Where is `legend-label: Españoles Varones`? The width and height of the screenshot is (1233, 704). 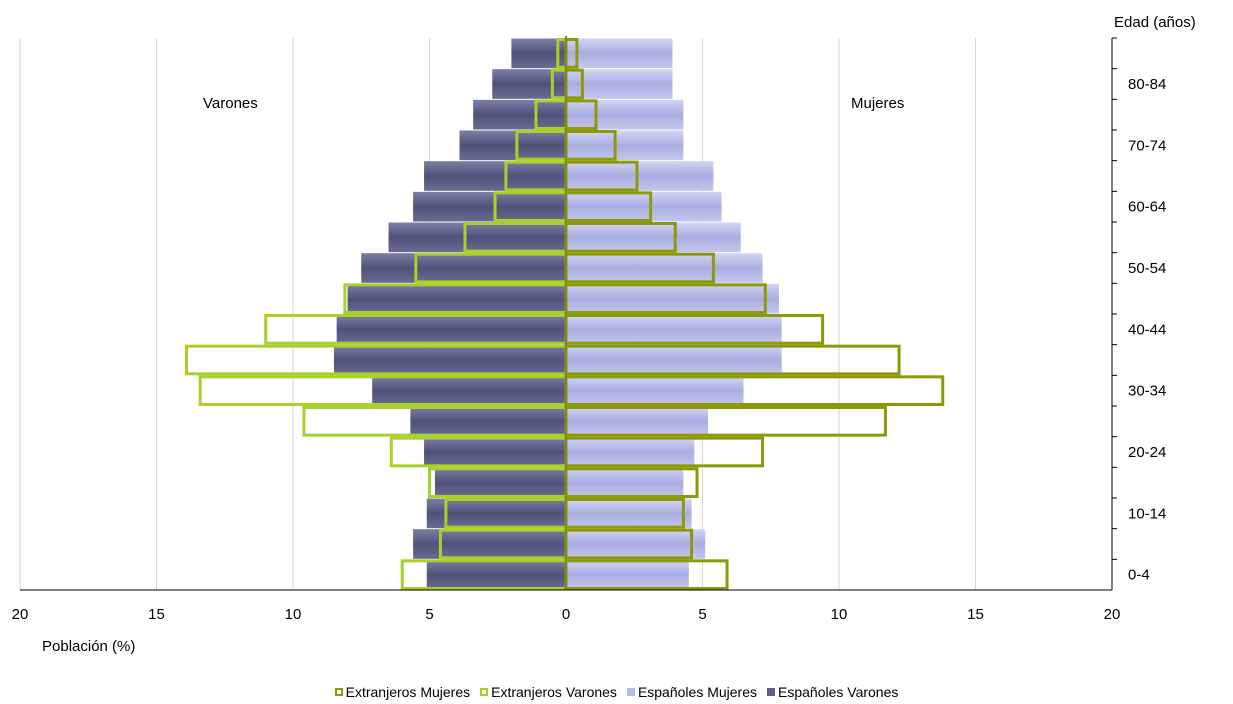
legend-label: Españoles Varones is located at coordinates (838, 692).